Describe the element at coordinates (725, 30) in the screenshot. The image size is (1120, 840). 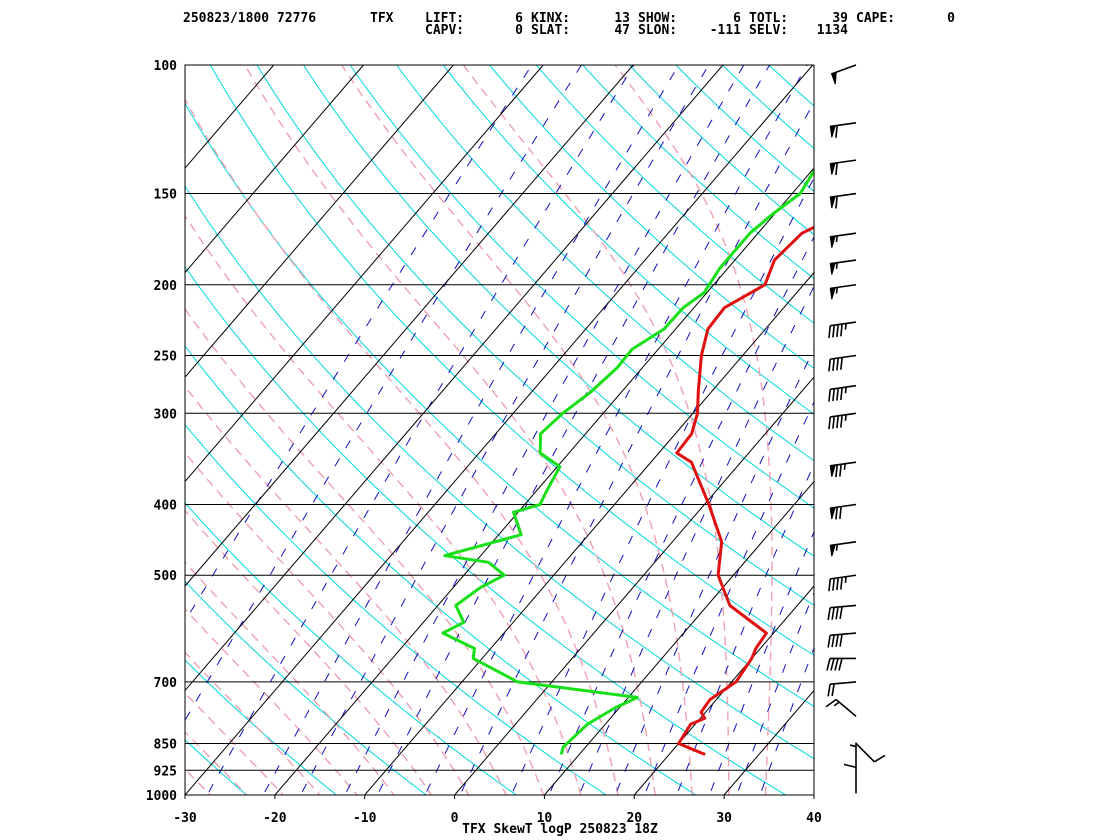
I see `header-slon-value: -111` at that location.